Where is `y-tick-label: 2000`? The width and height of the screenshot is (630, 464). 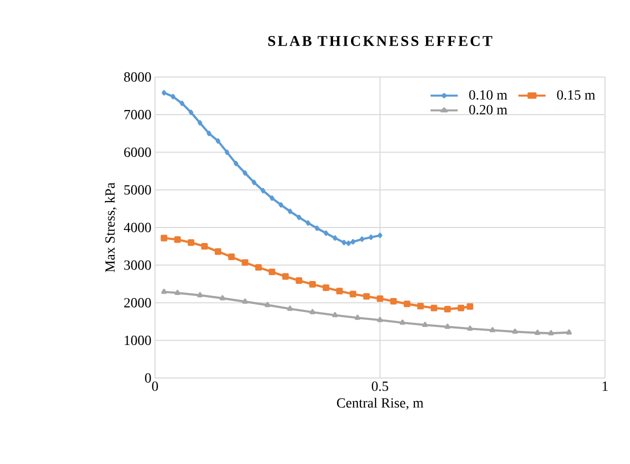
y-tick-label: 2000 is located at coordinates (137, 303).